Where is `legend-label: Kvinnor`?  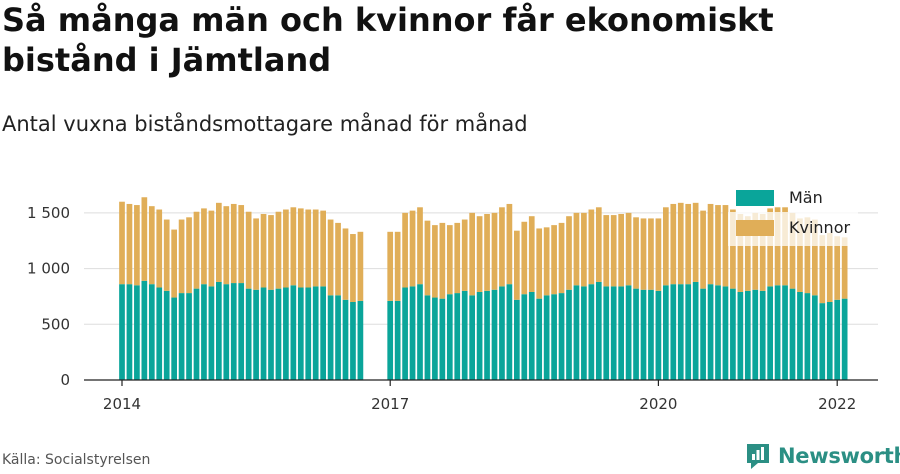 legend-label: Kvinnor is located at coordinates (819, 227).